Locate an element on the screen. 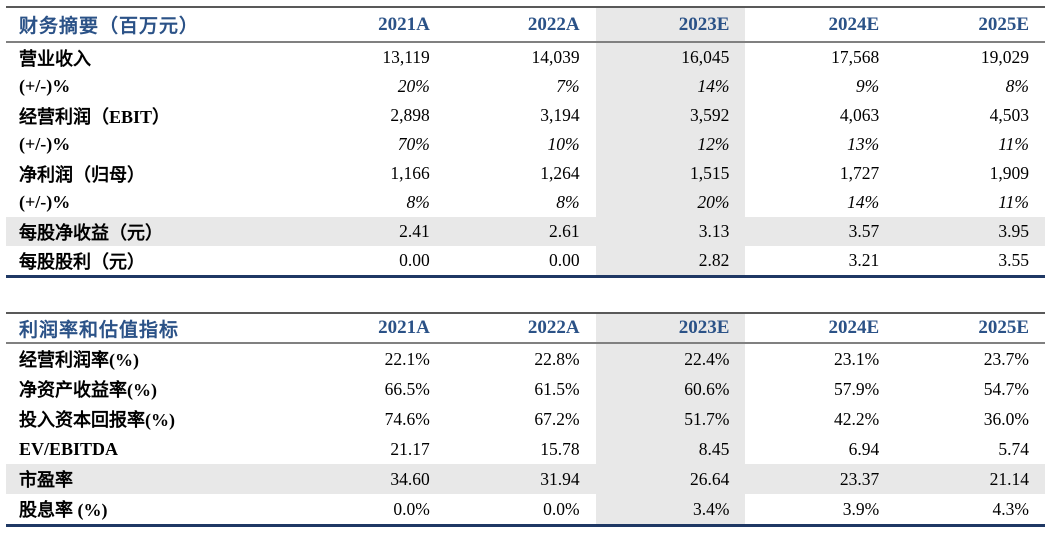 This screenshot has width=1051, height=537. table-header-row: 财务摘要（百万元） 2021A 2022A 2023E 2024E 2025E is located at coordinates (525, 24).